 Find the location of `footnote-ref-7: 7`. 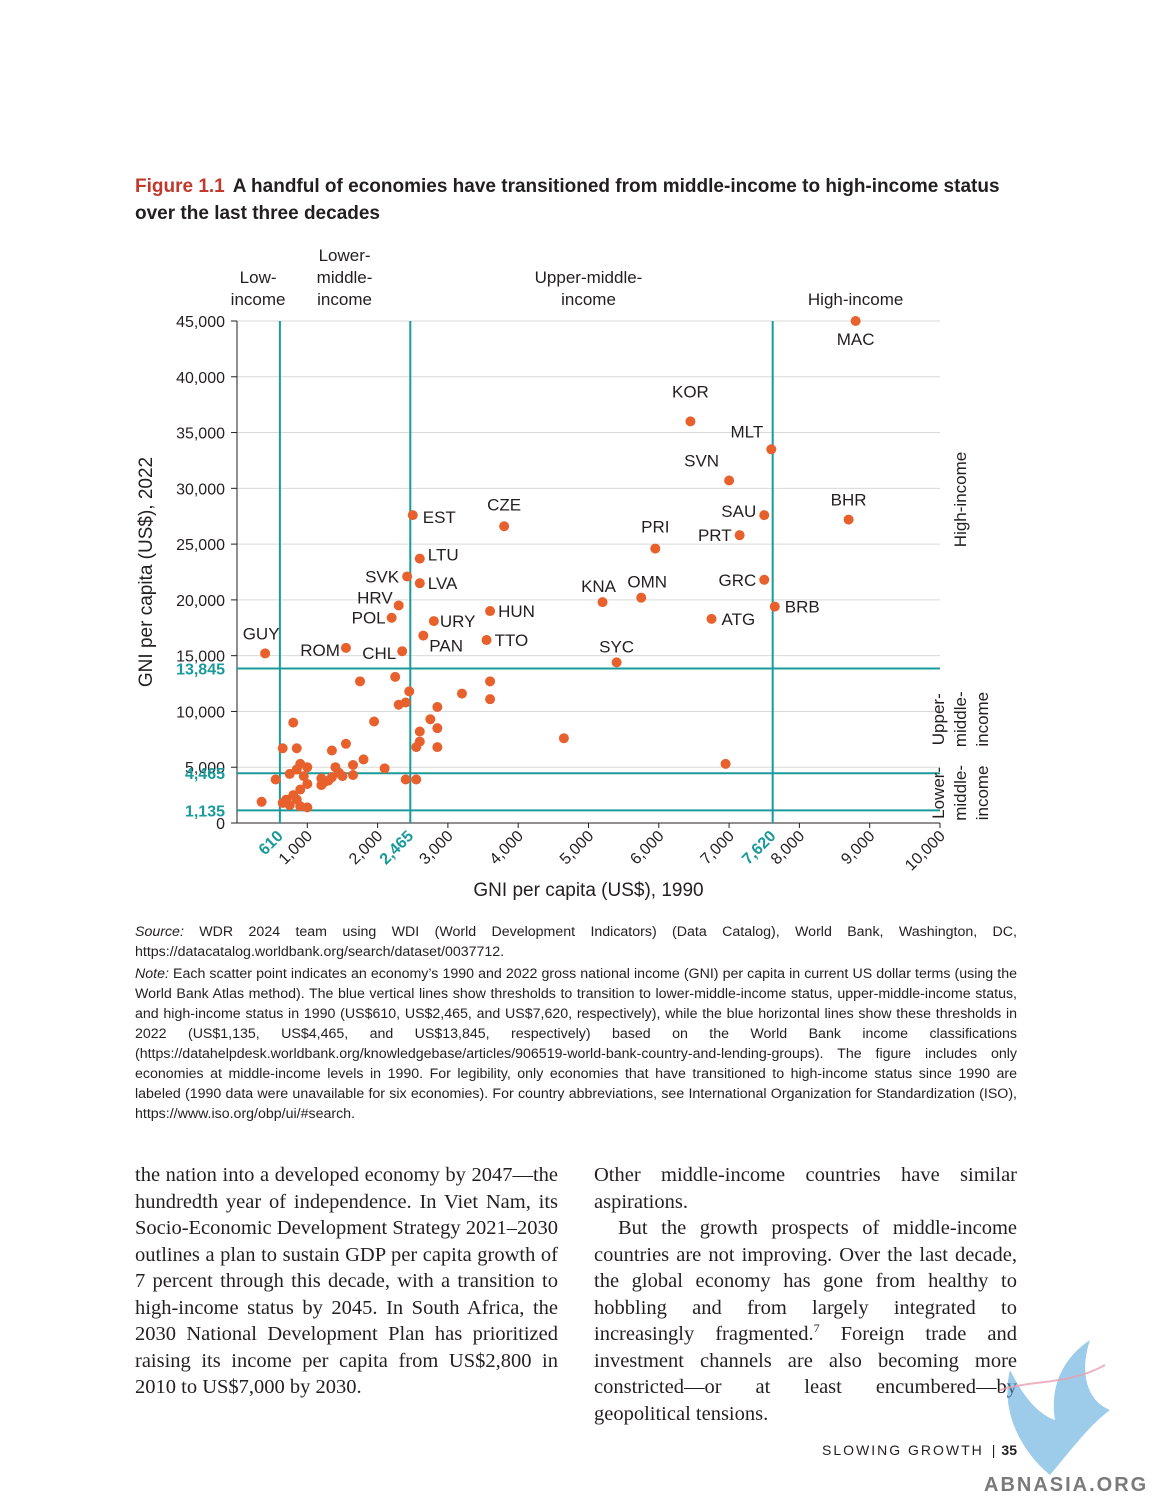

footnote-ref-7: 7 is located at coordinates (816, 1328).